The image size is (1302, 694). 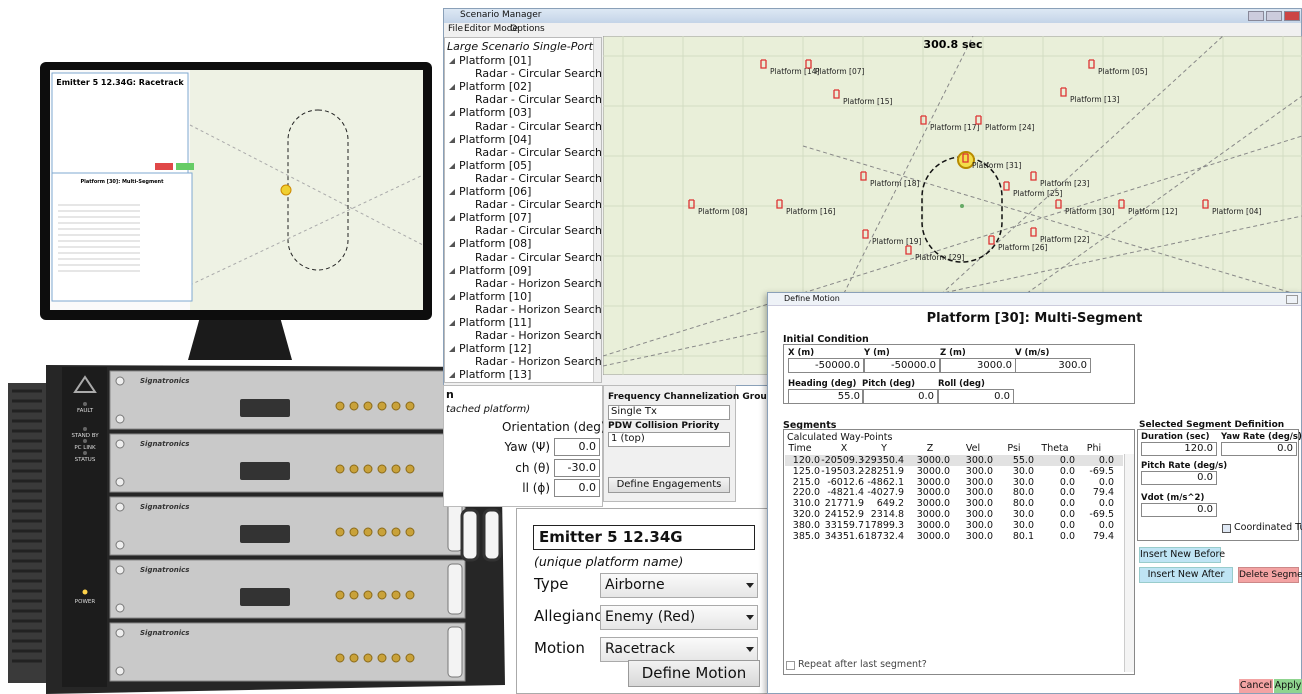 What do you see at coordinates (495, 87) in the screenshot?
I see `tree-platform: Platform [02]` at bounding box center [495, 87].